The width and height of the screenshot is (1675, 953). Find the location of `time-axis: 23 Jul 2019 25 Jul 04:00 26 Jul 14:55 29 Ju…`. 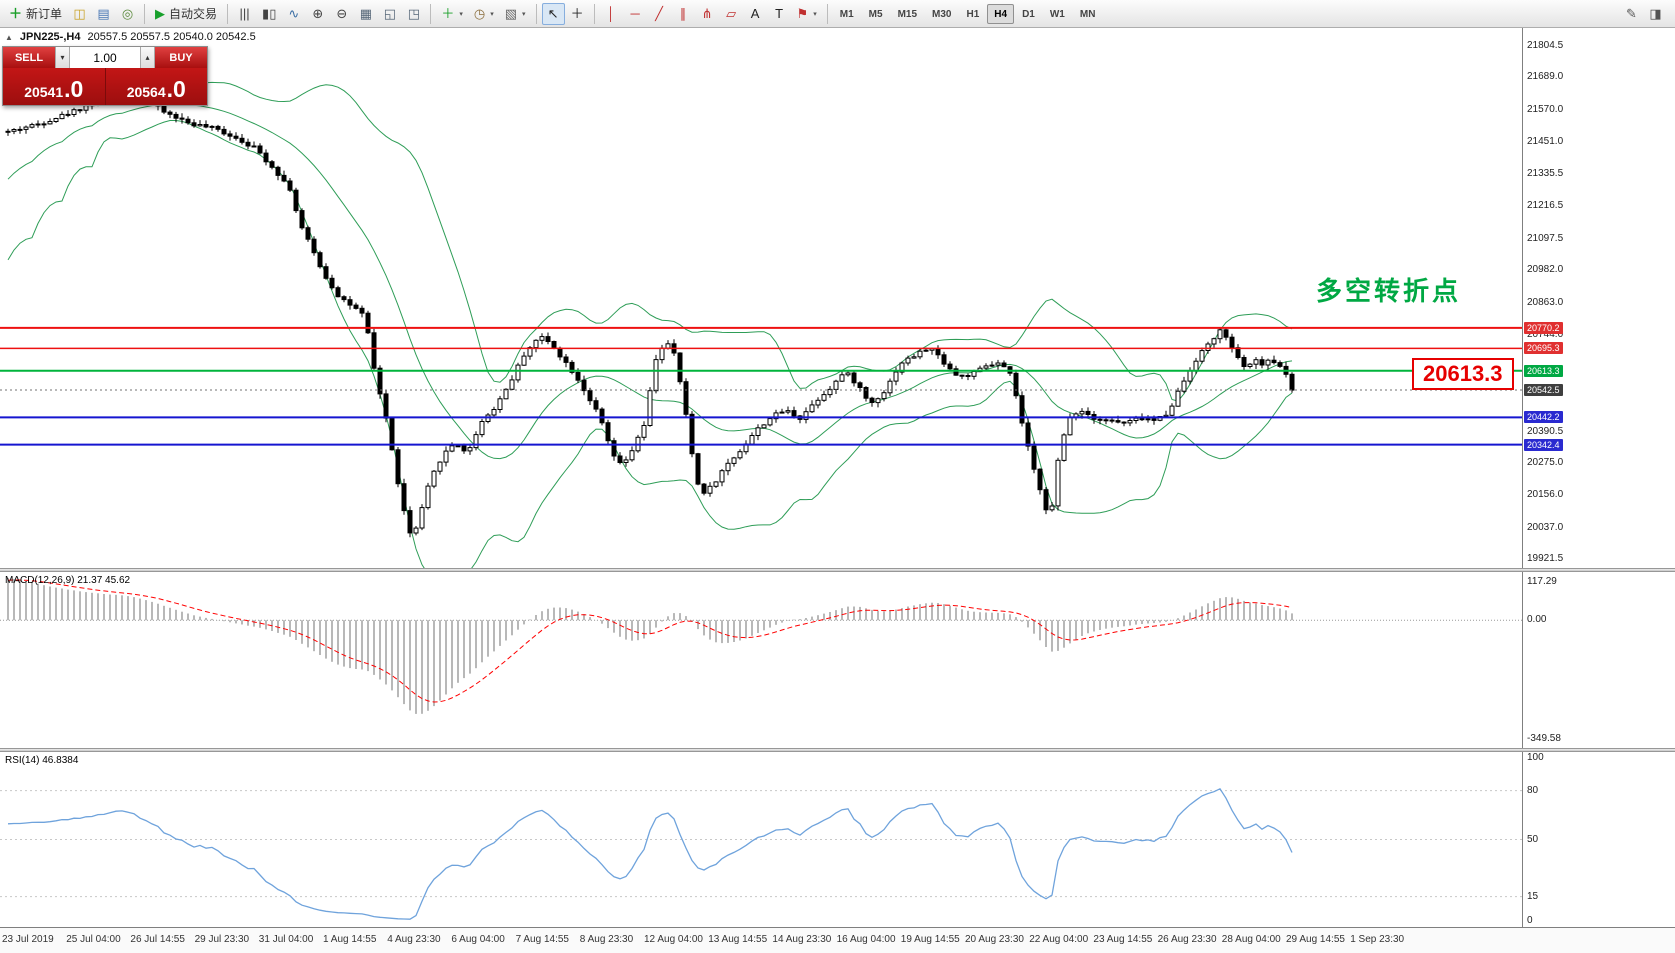

time-axis: 23 Jul 2019 25 Jul 04:00 26 Jul 14:55 29 Ju… is located at coordinates (837, 940).